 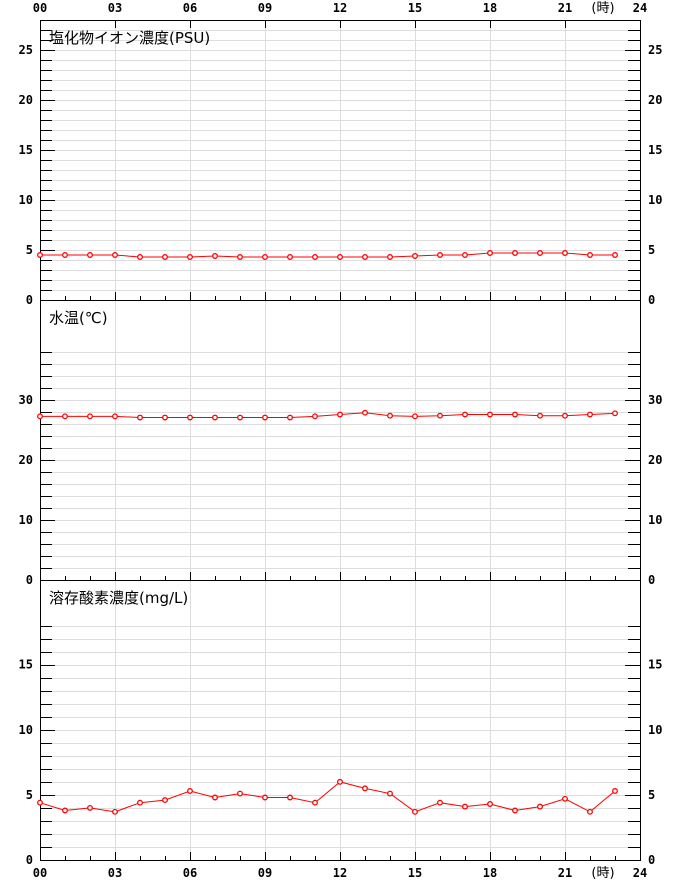 What do you see at coordinates (129, 38) in the screenshot?
I see `panel-title: 塩化物イオン濃度(PSU)` at bounding box center [129, 38].